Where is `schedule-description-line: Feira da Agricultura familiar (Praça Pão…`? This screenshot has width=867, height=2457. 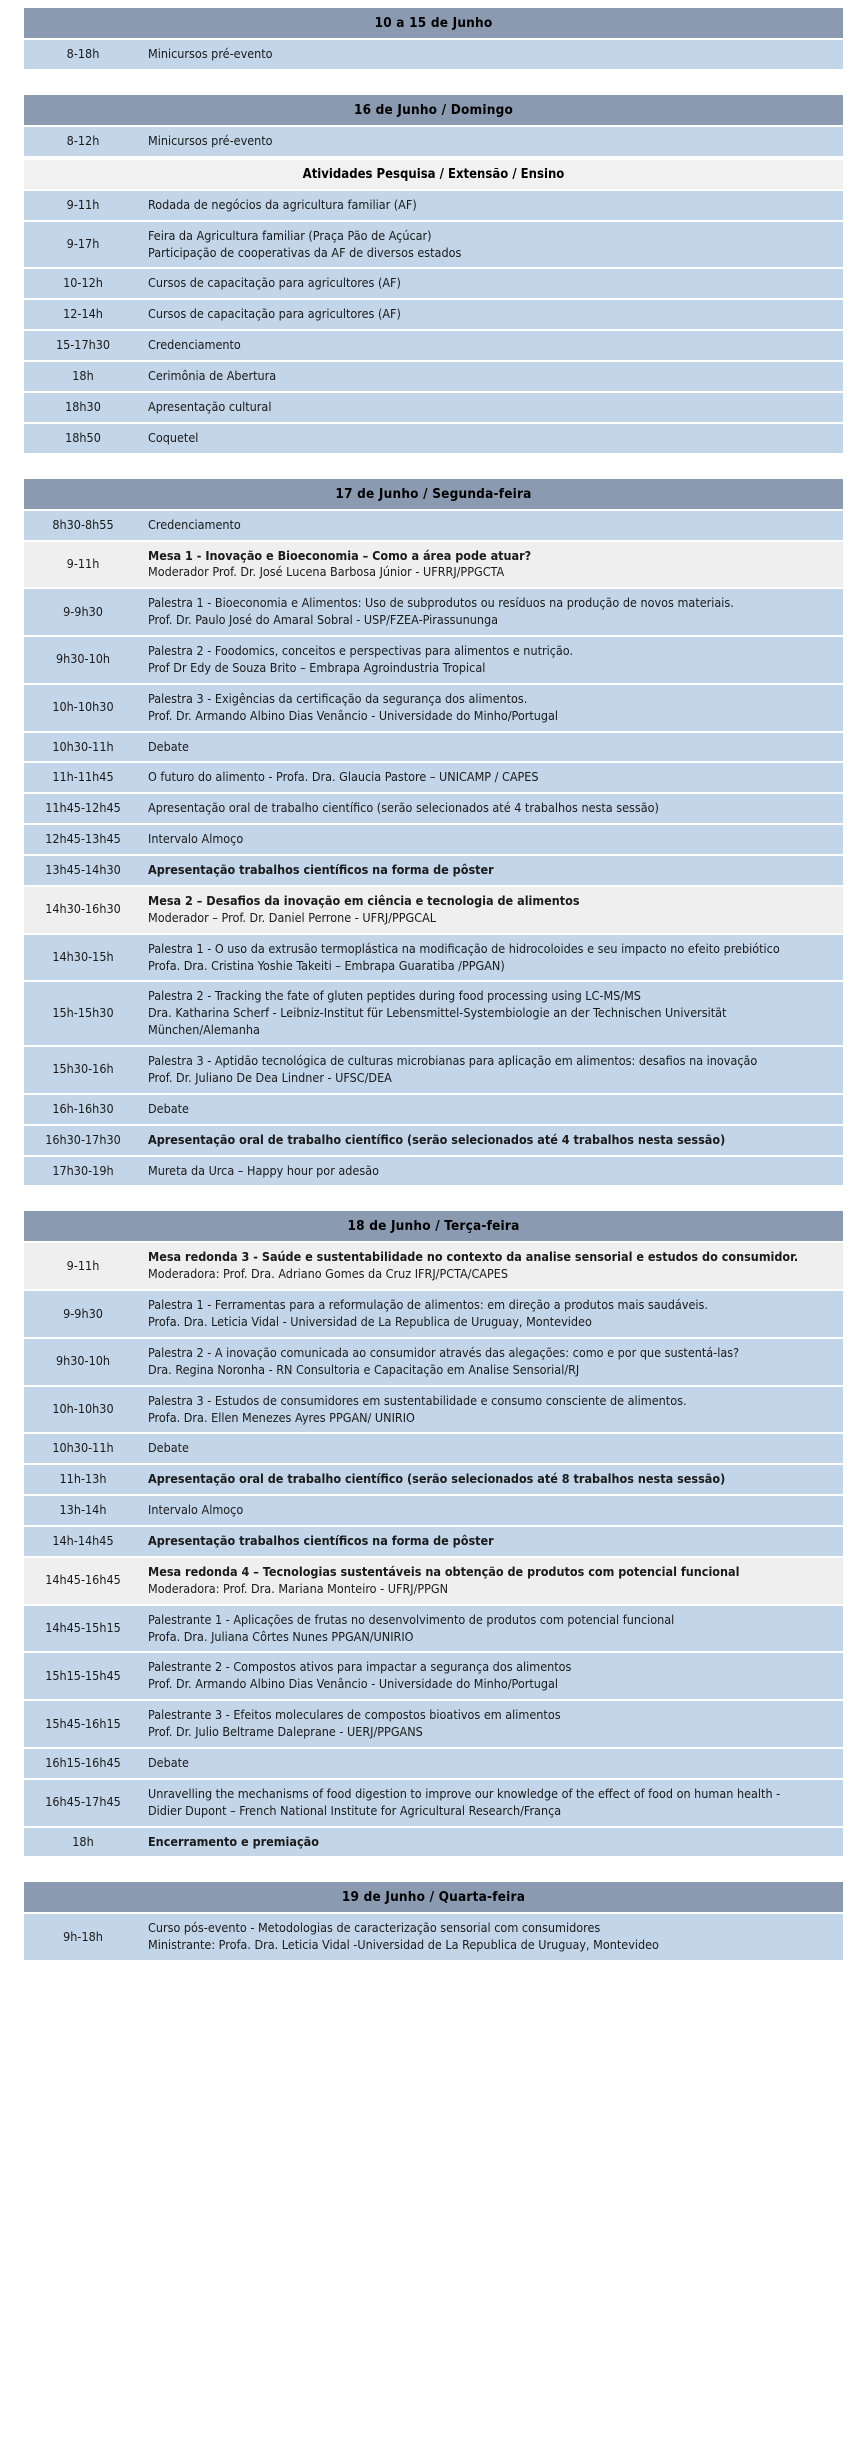
schedule-description-line: Feira da Agricultura familiar (Praça Pão… is located at coordinates (290, 235).